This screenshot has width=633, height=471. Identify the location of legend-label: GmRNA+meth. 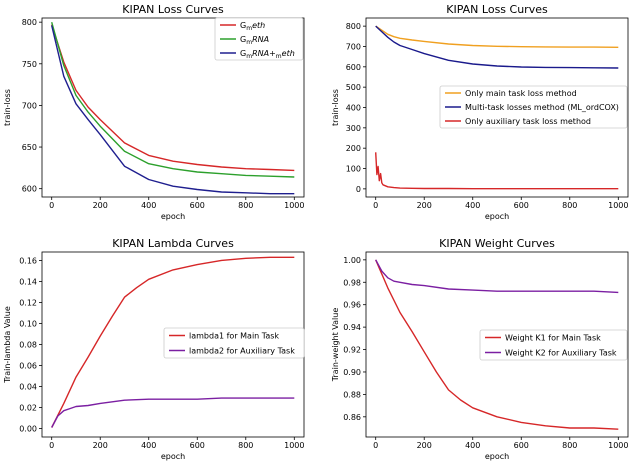
(267, 54).